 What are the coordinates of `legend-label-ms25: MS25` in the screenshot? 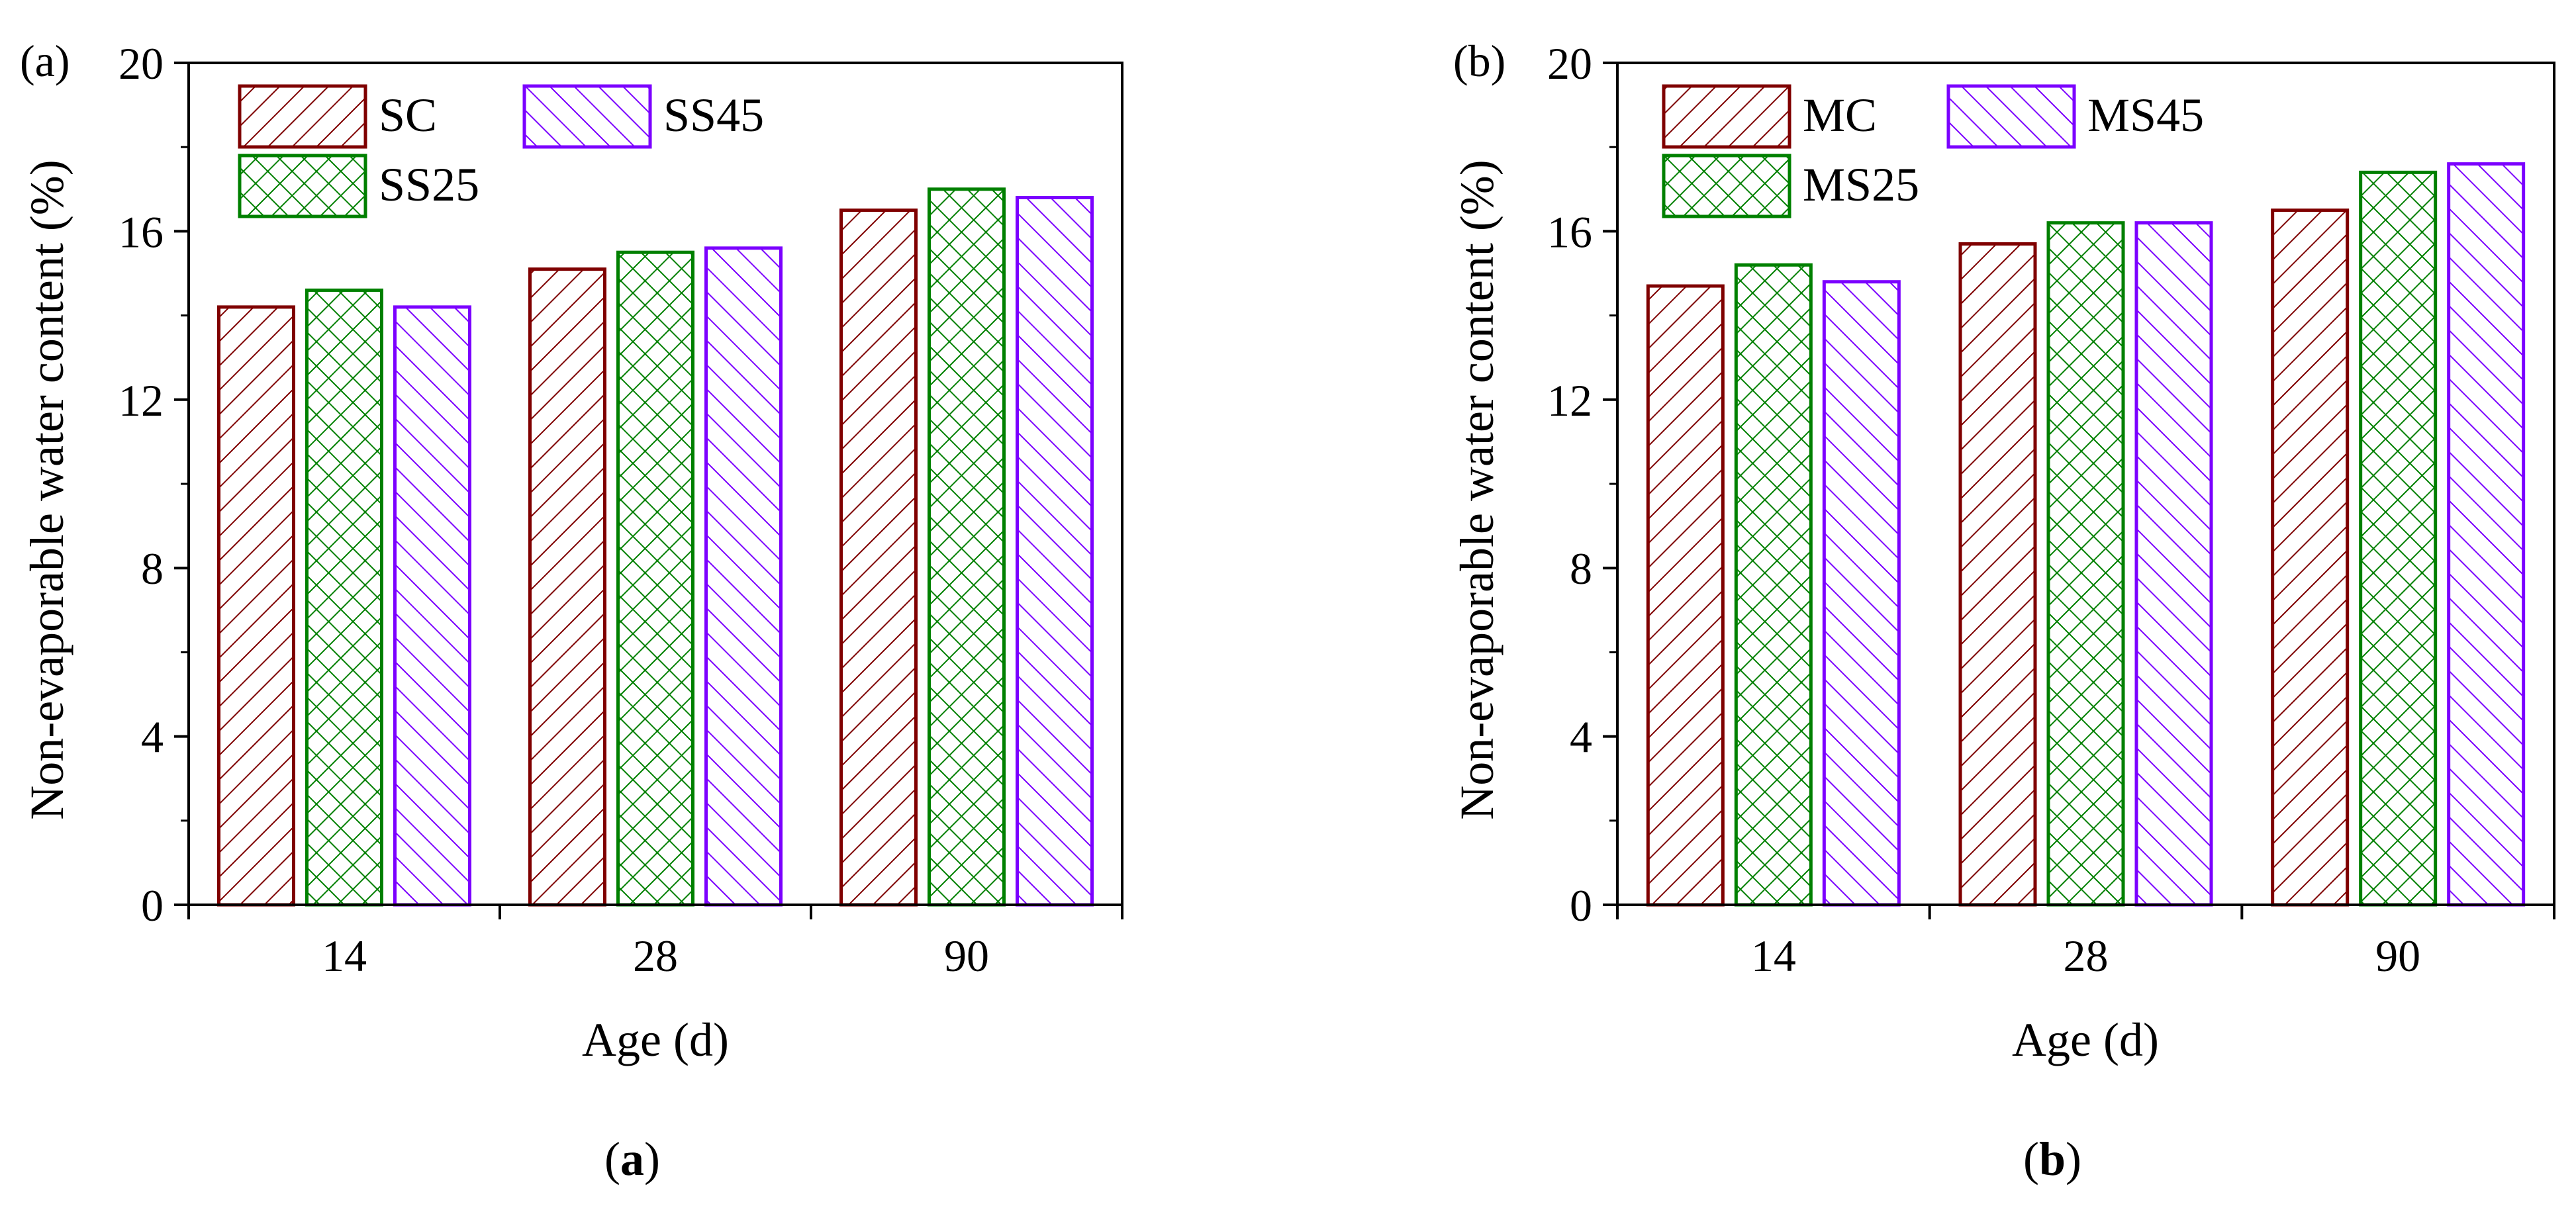 It's located at (1861, 184).